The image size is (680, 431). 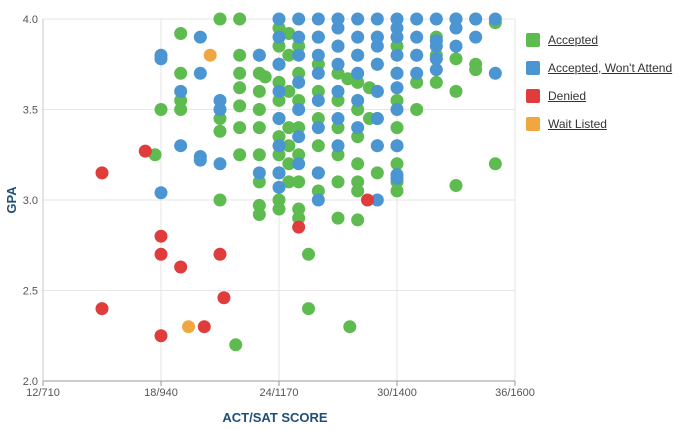 I want to click on legend-item: Wait Listed, so click(x=599, y=123).